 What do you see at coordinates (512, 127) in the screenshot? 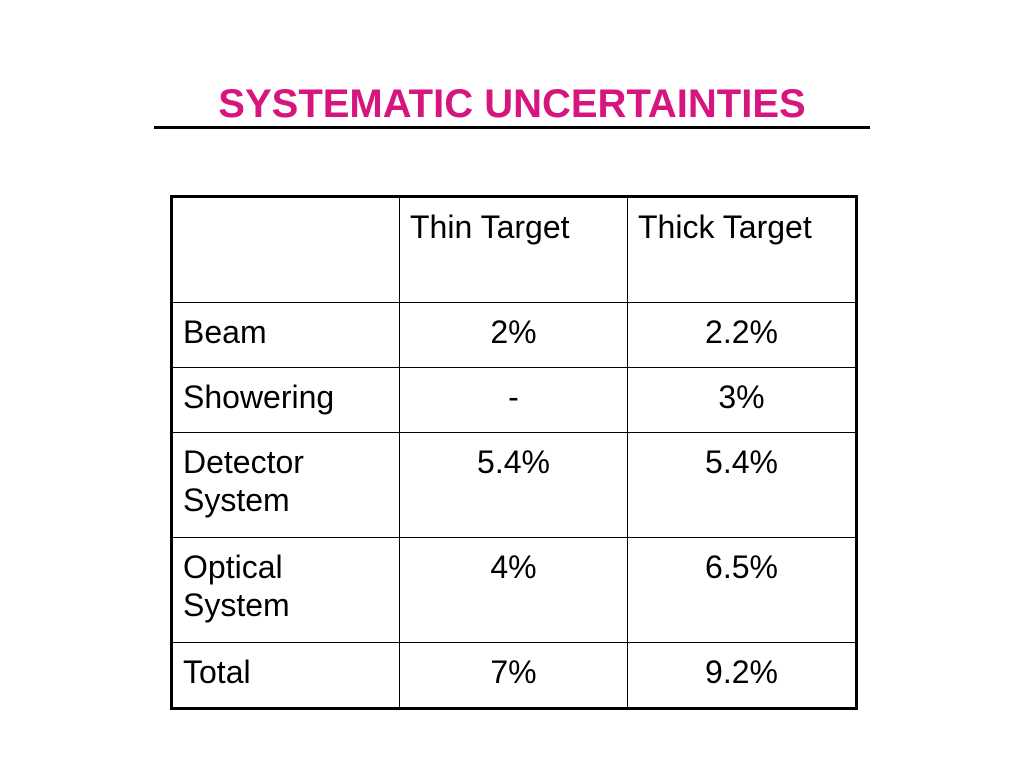
I see `title-underline` at bounding box center [512, 127].